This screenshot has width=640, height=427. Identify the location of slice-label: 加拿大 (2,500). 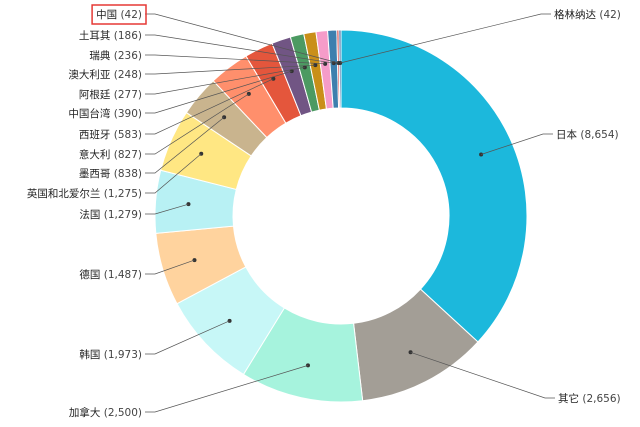
(105, 412).